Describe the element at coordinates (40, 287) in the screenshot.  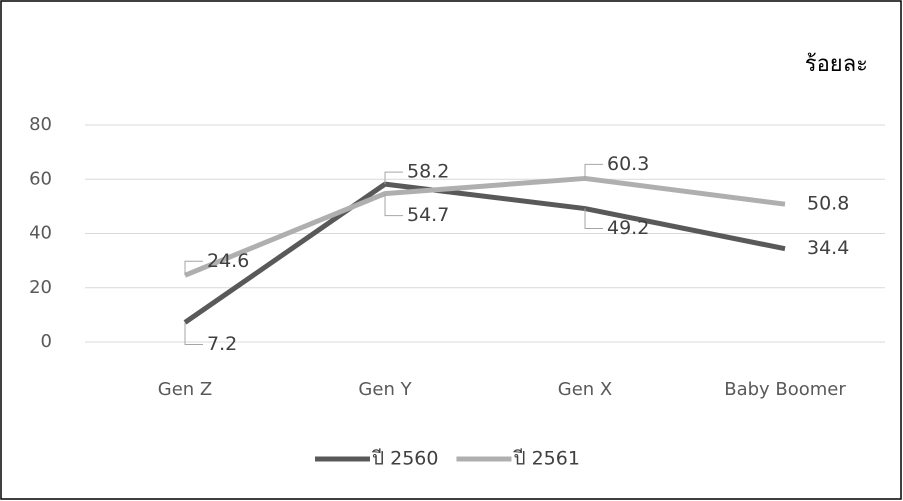
I see `y-tick-label: 20` at that location.